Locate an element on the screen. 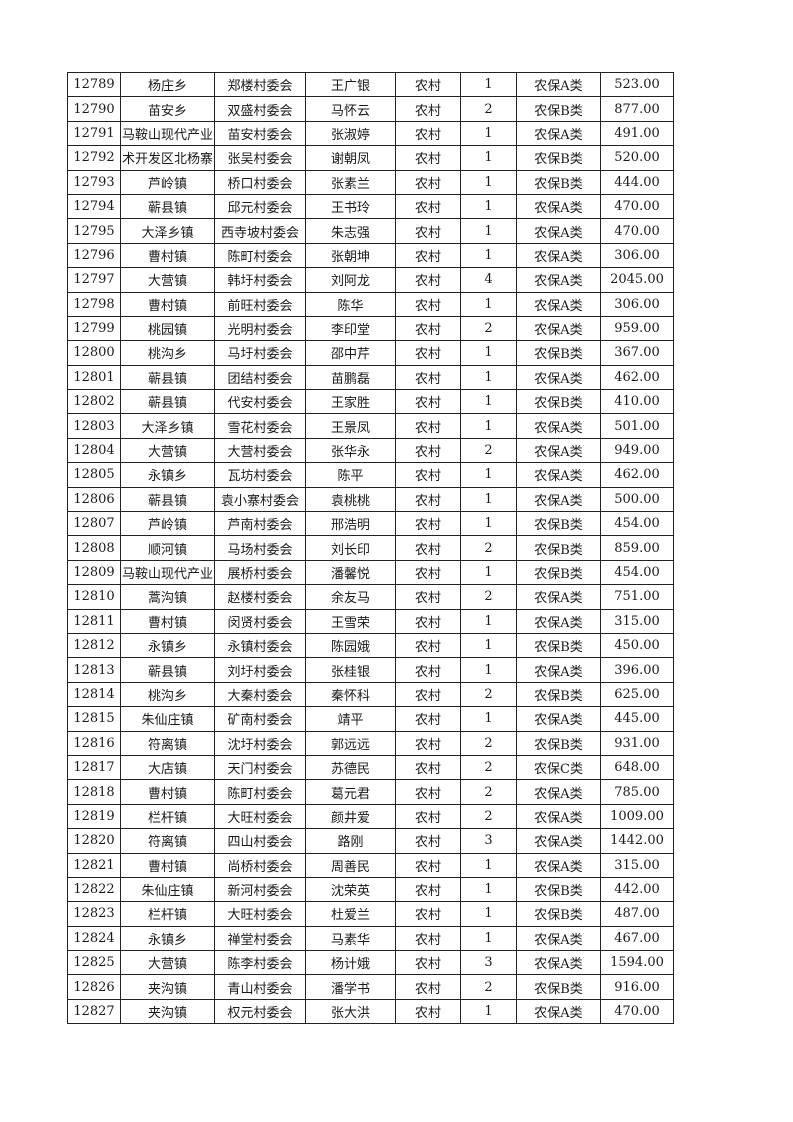 The image size is (793, 1122). record-id-cell: 12811 is located at coordinates (94, 621).